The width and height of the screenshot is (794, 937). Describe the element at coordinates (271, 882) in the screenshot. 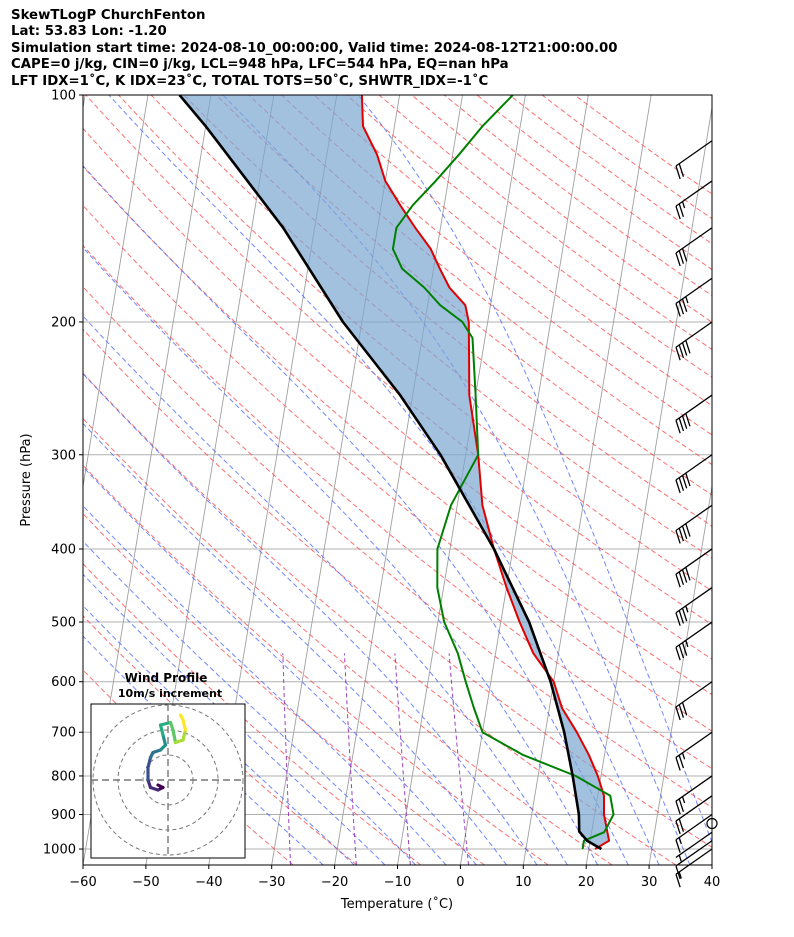

I see `x-tick-label: −30` at that location.